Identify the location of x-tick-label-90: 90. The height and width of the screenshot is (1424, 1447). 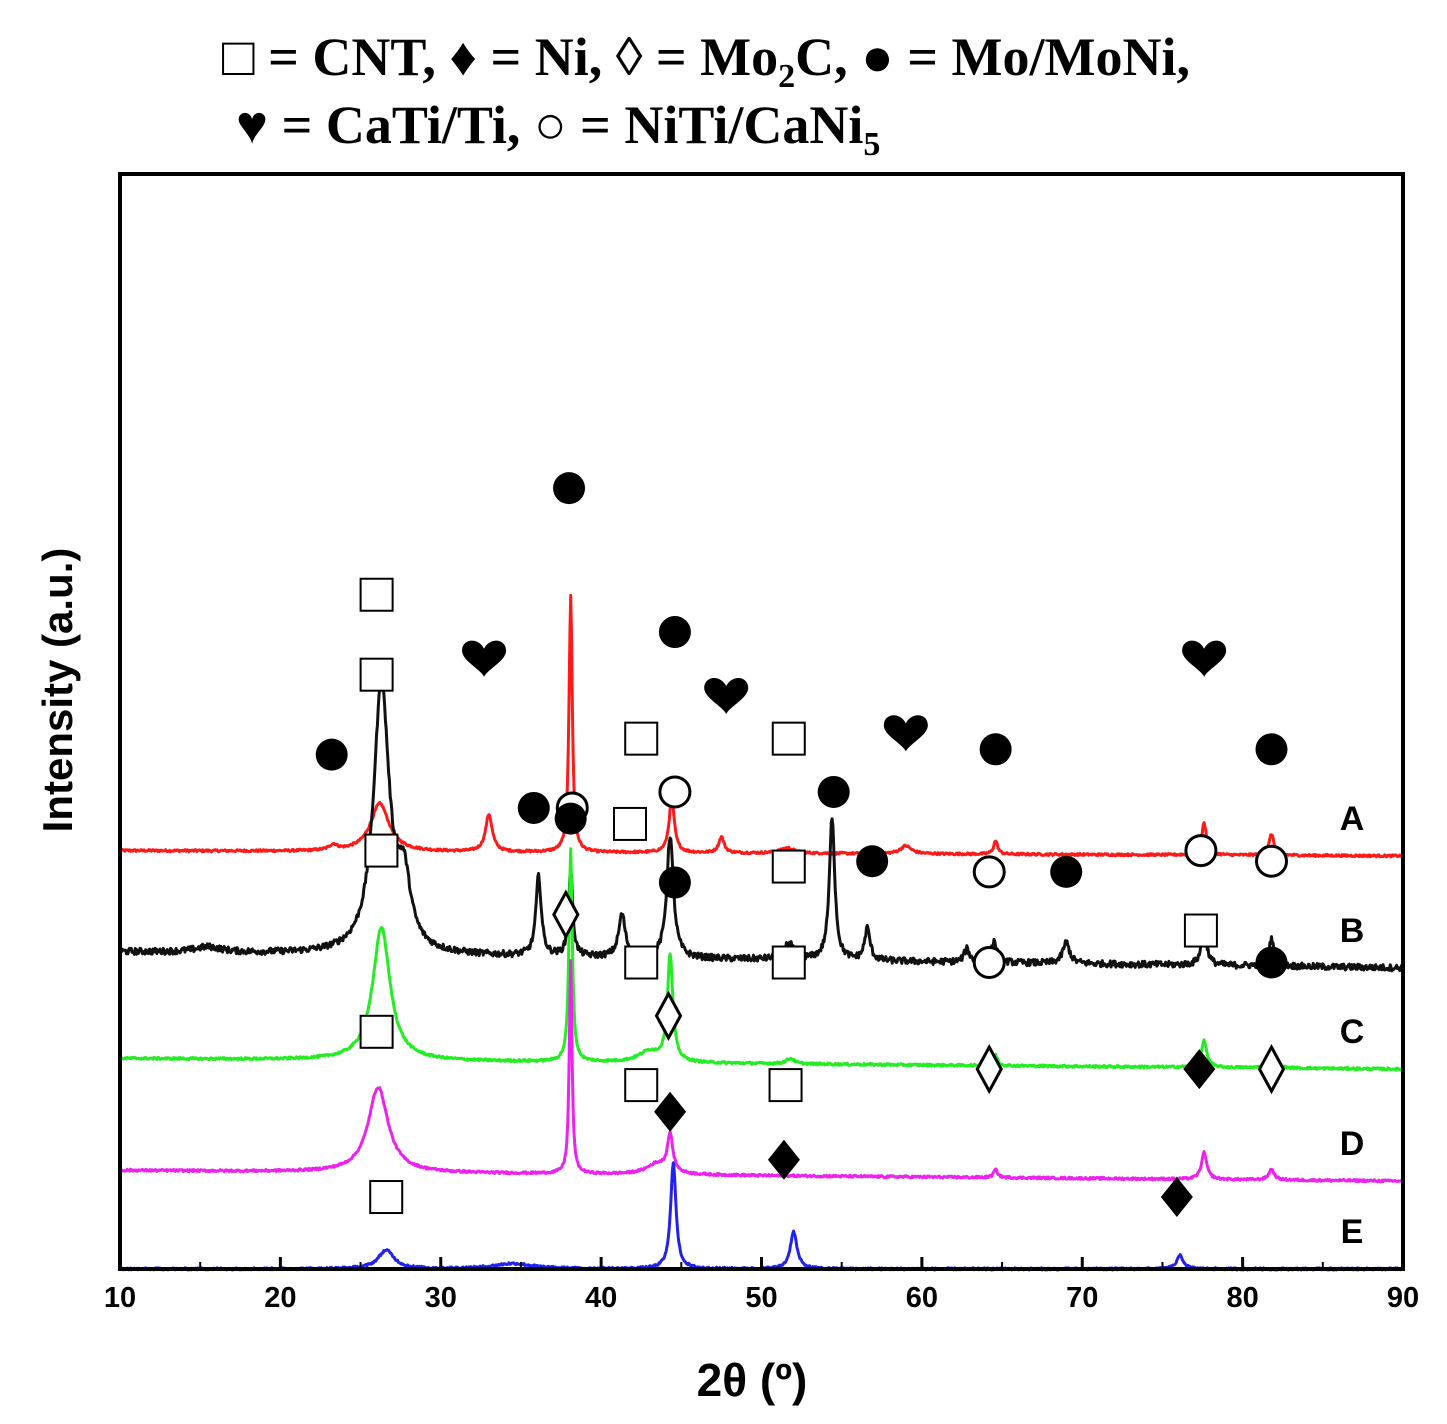
(1403, 1298).